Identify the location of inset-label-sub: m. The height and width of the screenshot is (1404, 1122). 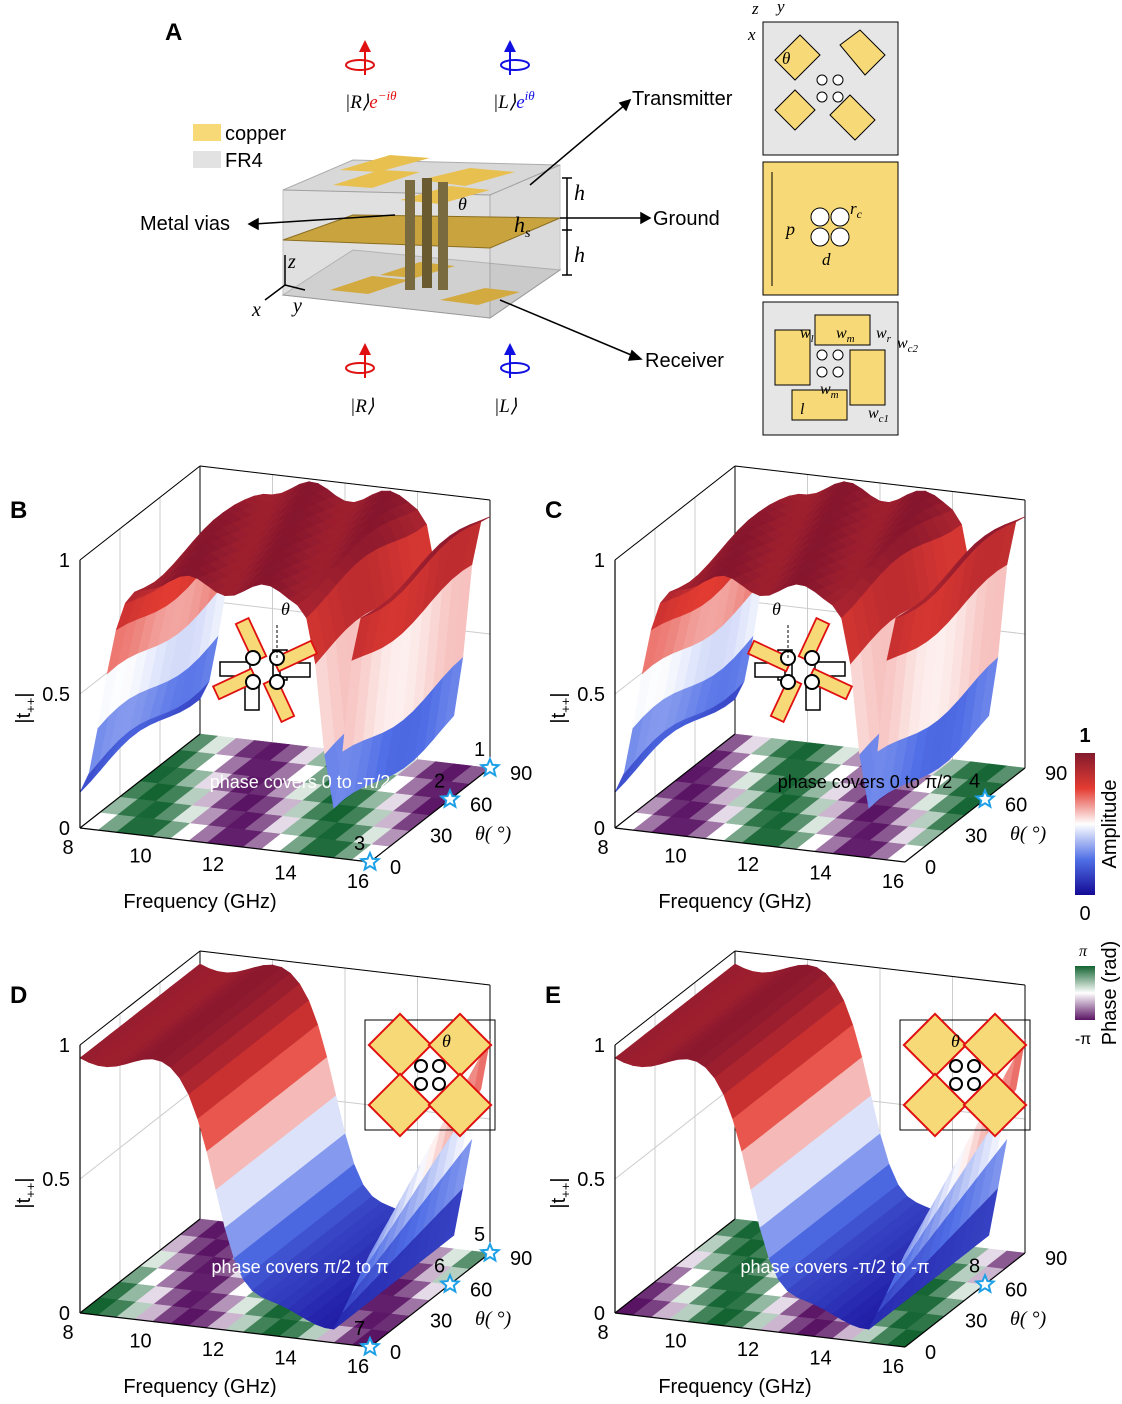
(851, 339).